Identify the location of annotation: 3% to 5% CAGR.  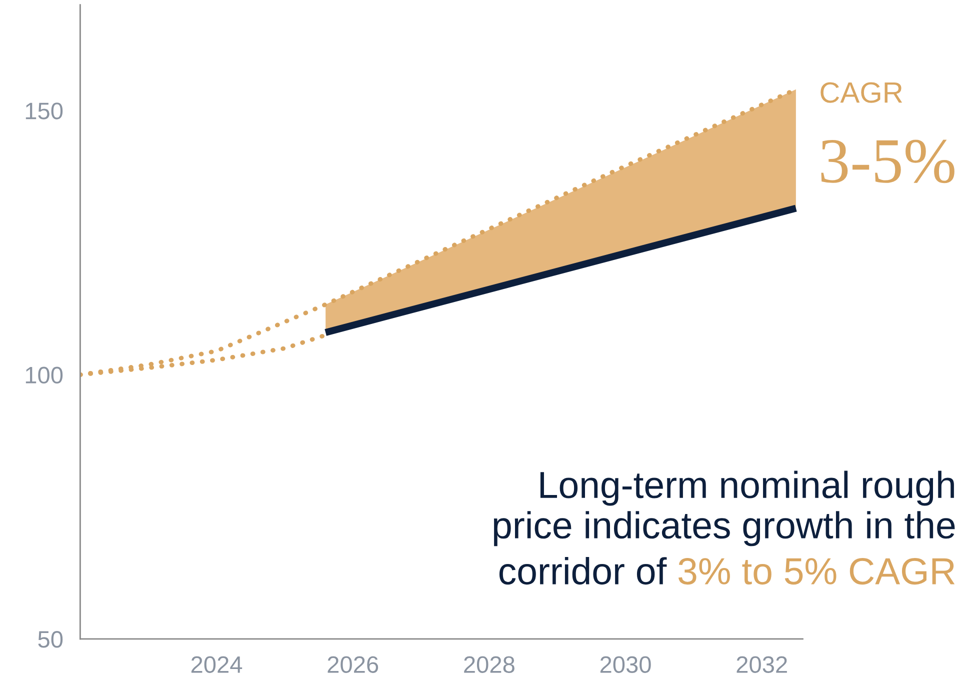
(816, 571).